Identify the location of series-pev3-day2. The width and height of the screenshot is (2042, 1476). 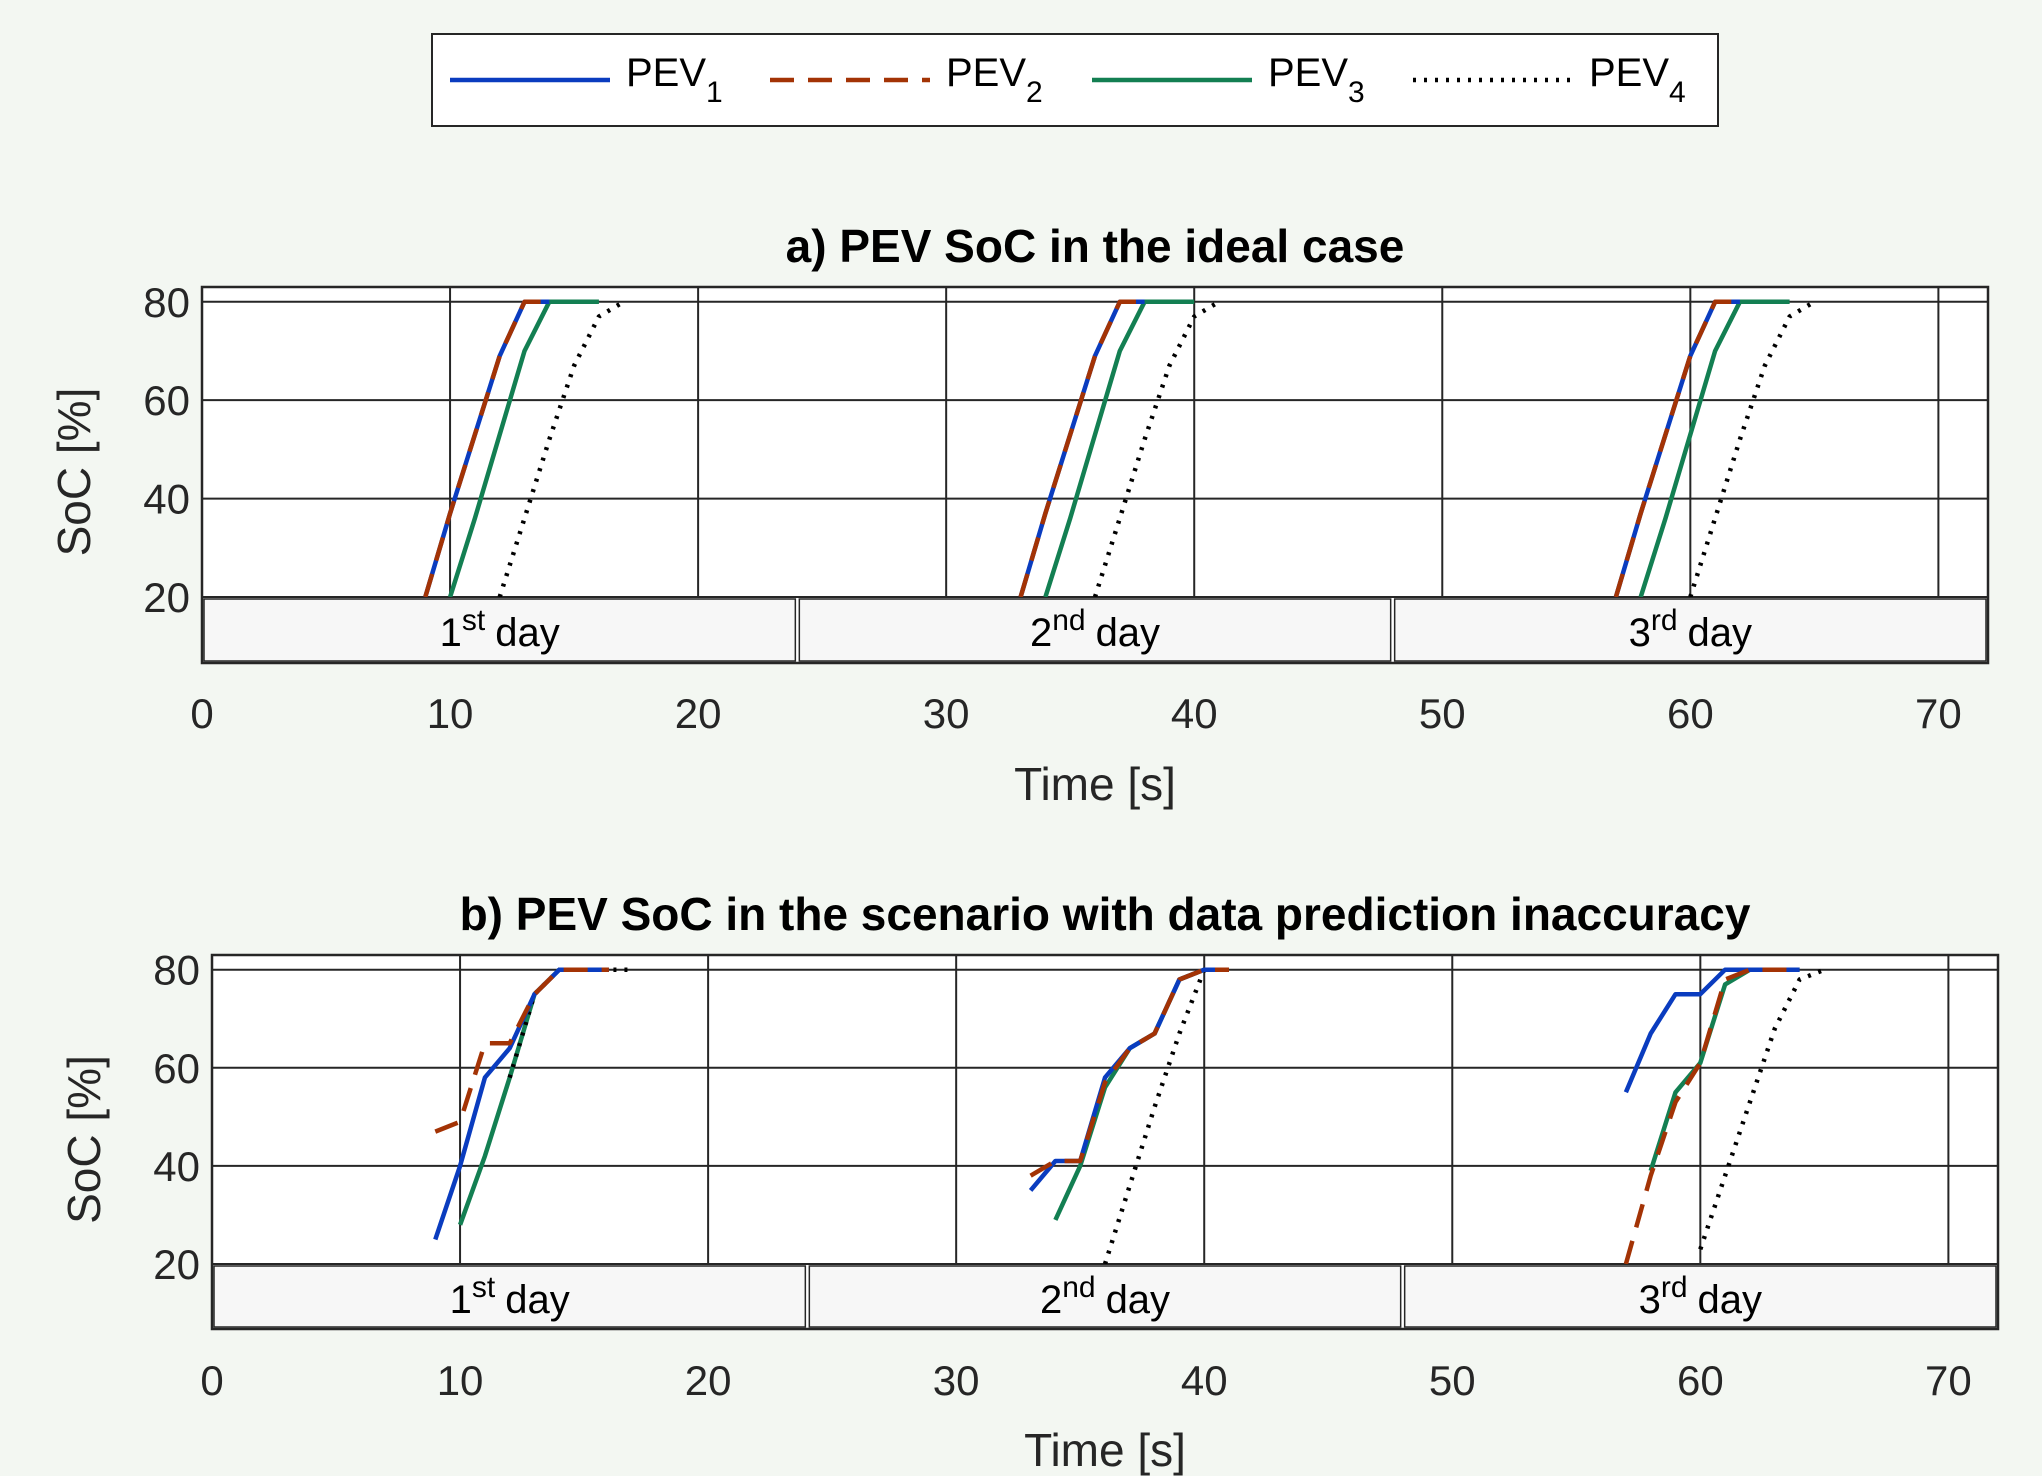
(1119, 448).